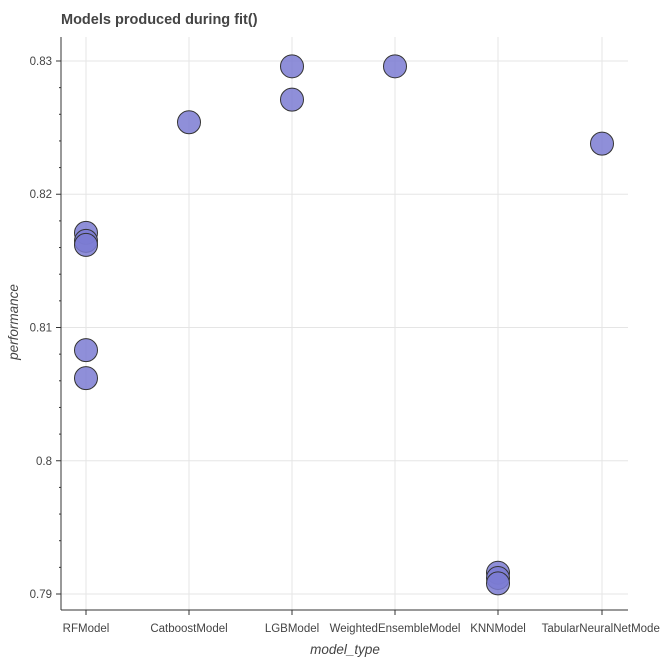 The height and width of the screenshot is (660, 660). What do you see at coordinates (41, 328) in the screenshot?
I see `y-tick-label: 0.81` at bounding box center [41, 328].